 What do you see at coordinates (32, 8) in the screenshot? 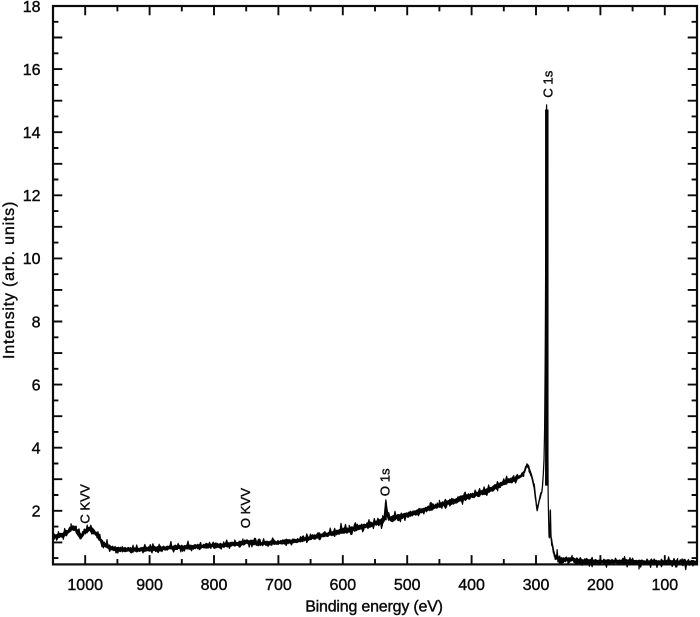
I see `svg-text: 18` at bounding box center [32, 8].